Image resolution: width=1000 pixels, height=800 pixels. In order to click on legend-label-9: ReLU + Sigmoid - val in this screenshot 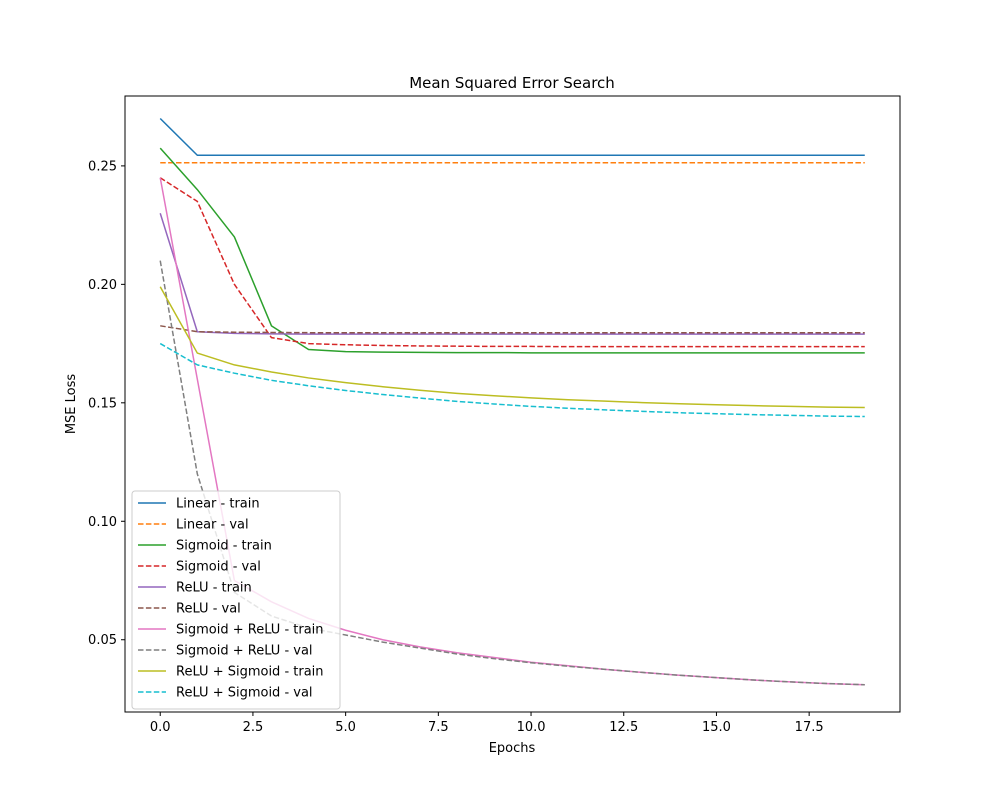, I will do `click(244, 693)`.